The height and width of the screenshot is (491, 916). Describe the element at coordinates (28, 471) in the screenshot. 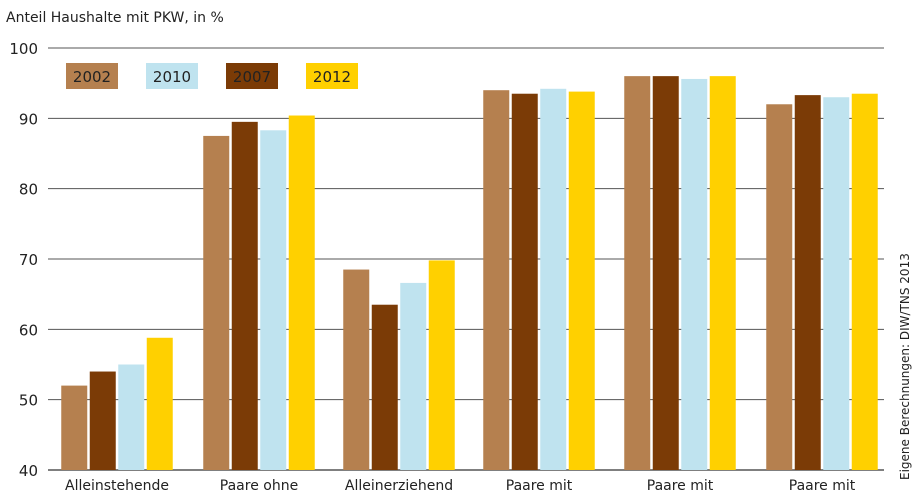

I see `y-tick-label: 40` at that location.